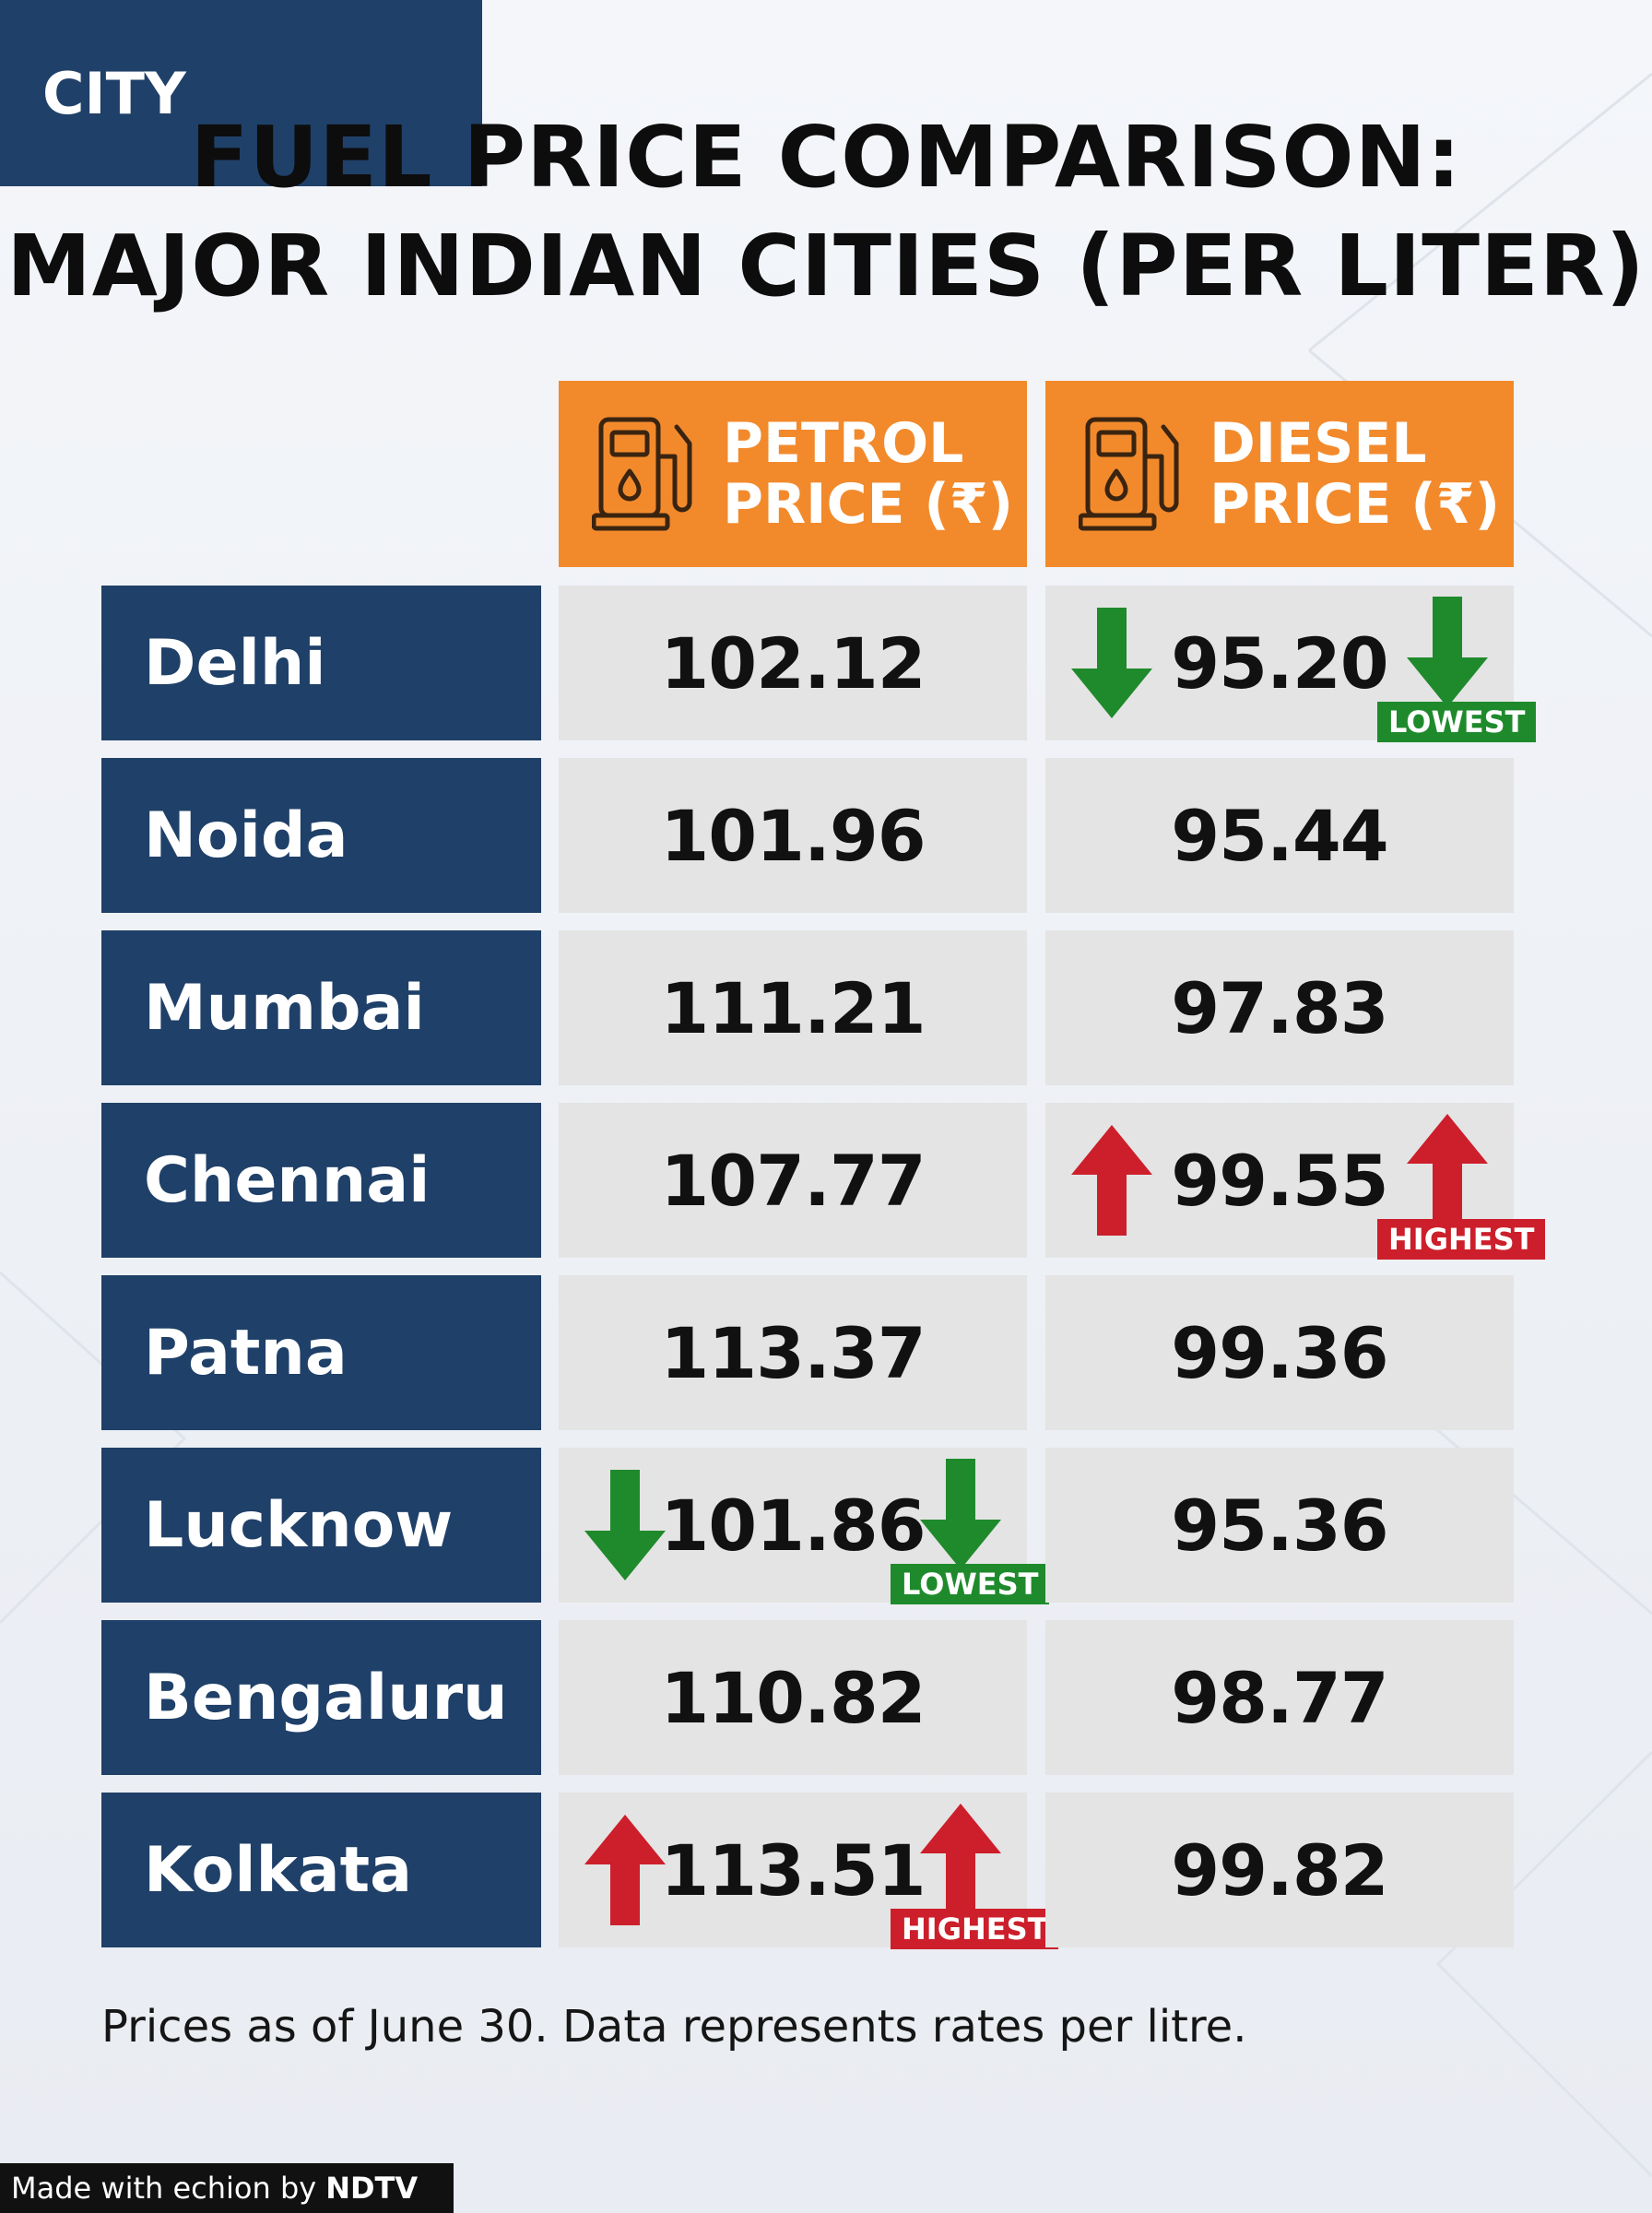 The image size is (1652, 2213). What do you see at coordinates (1279, 1525) in the screenshot?
I see `diesel-price: 95.36` at bounding box center [1279, 1525].